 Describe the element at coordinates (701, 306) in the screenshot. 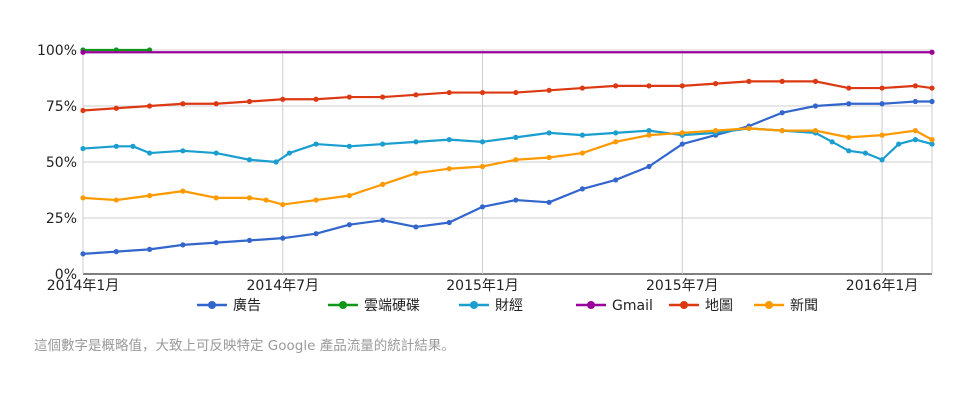

I see `legend-item: 地圖` at that location.